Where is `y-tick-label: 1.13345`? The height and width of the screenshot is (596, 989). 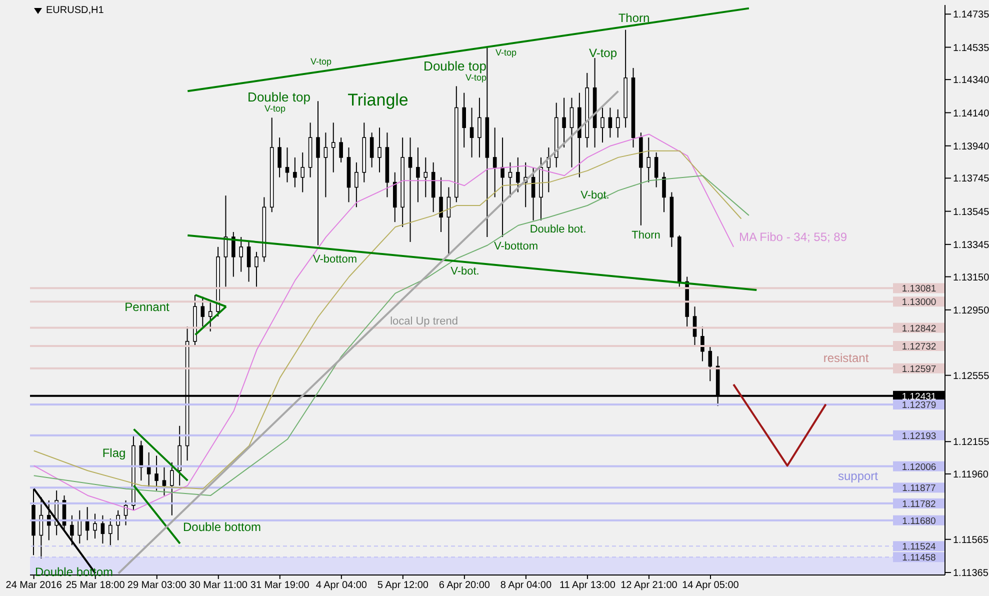
y-tick-label: 1.13345 is located at coordinates (971, 245).